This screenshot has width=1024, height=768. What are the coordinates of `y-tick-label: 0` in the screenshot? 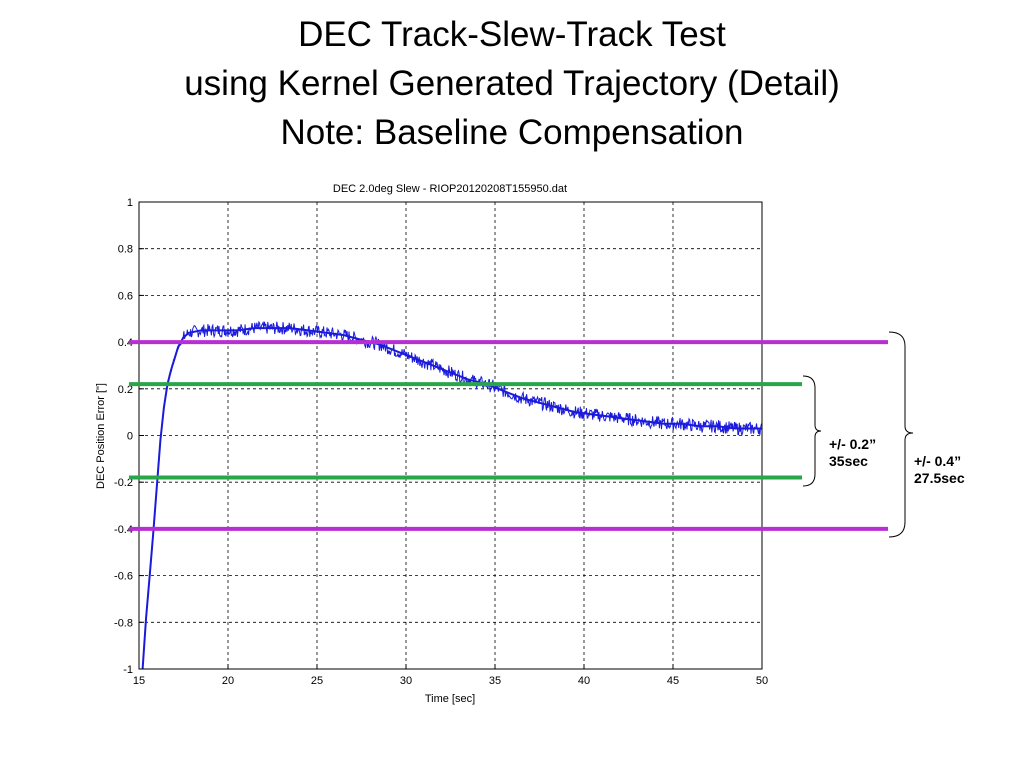 It's located at (130, 437).